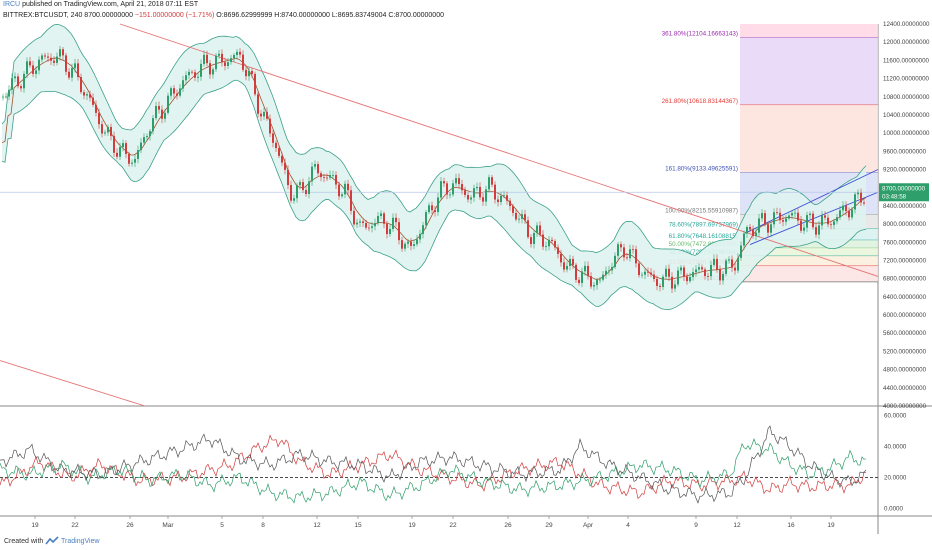 The image size is (932, 550). Describe the element at coordinates (831, 525) in the screenshot. I see `time-tick-label: 19` at that location.